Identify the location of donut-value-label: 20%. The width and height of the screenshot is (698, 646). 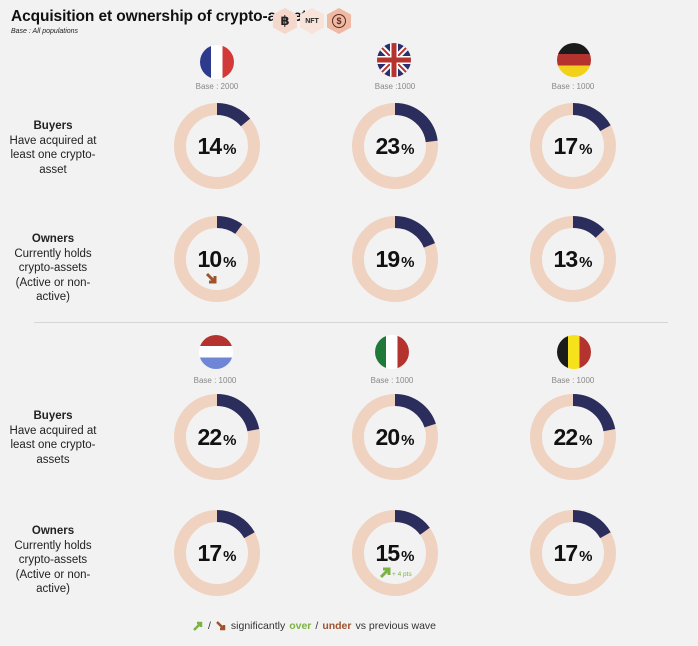
(395, 437).